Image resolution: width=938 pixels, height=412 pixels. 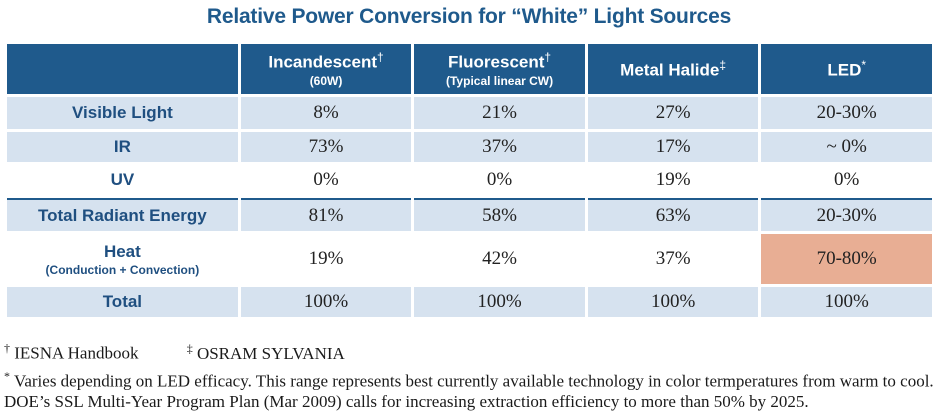 What do you see at coordinates (326, 80) in the screenshot?
I see `column-subtitle: (60W)` at bounding box center [326, 80].